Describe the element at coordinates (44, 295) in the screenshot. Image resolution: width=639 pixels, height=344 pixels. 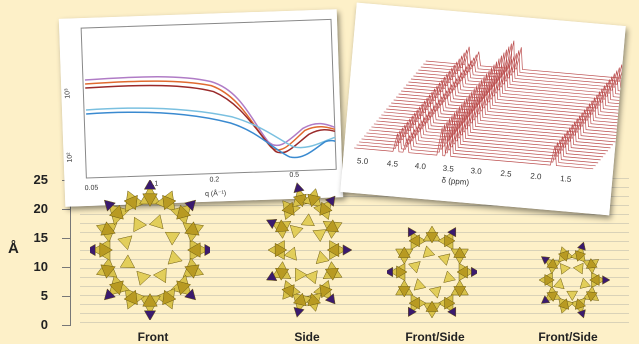
I see `scale-tick-label: 5` at that location.